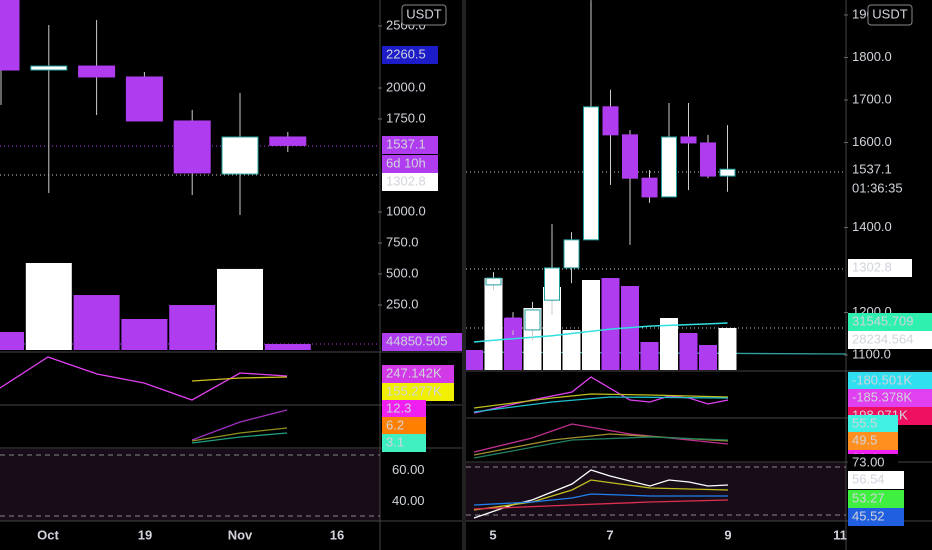 The image size is (932, 550). Describe the element at coordinates (868, 478) in the screenshot. I see `price-tag-label: 56.54` at that location.